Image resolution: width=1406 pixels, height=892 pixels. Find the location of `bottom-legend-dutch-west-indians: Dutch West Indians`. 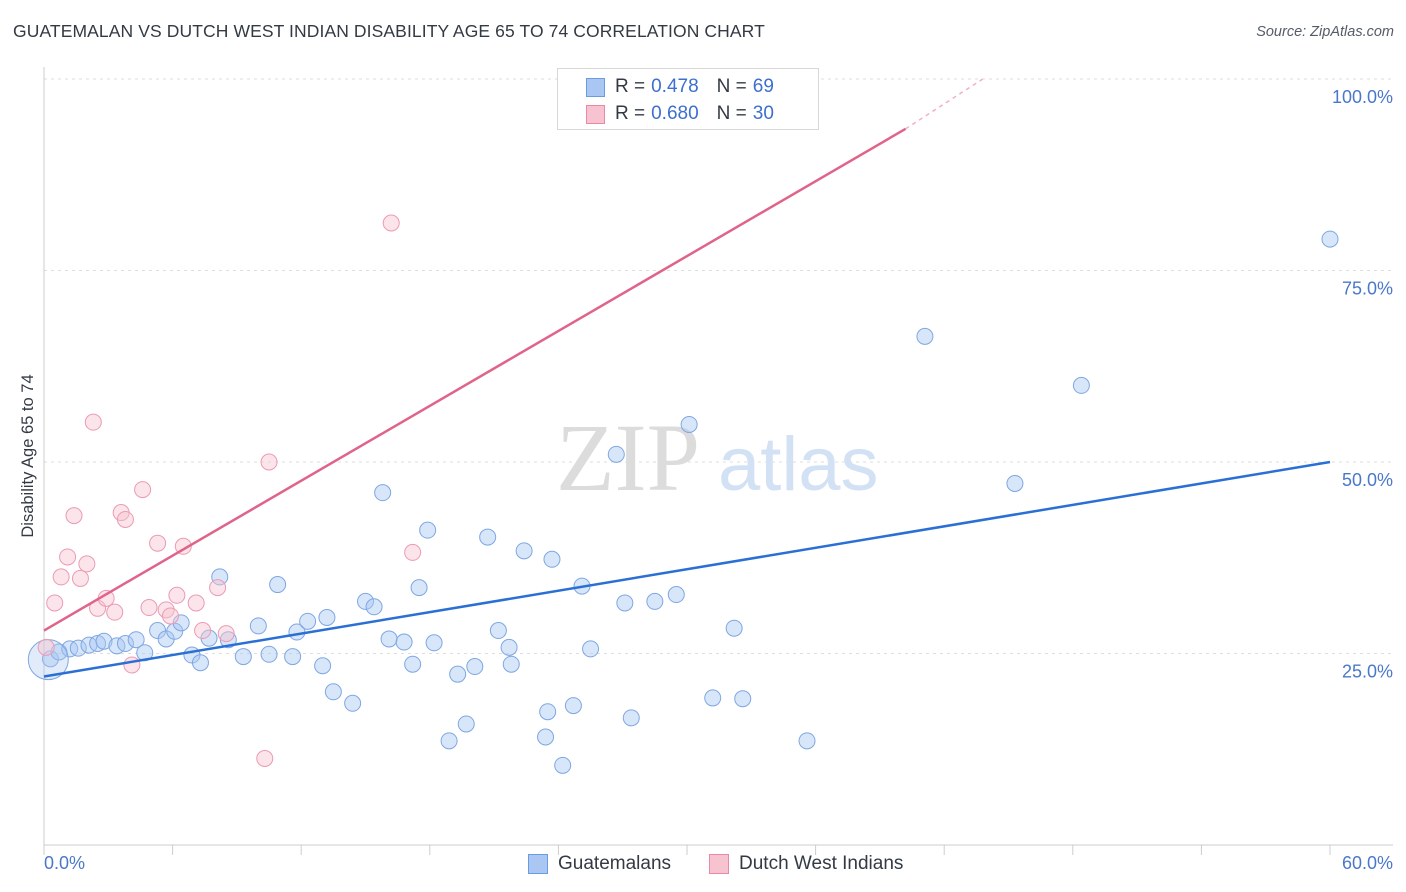

bottom-legend-dutch-west-indians: Dutch West Indians is located at coordinates (806, 864).